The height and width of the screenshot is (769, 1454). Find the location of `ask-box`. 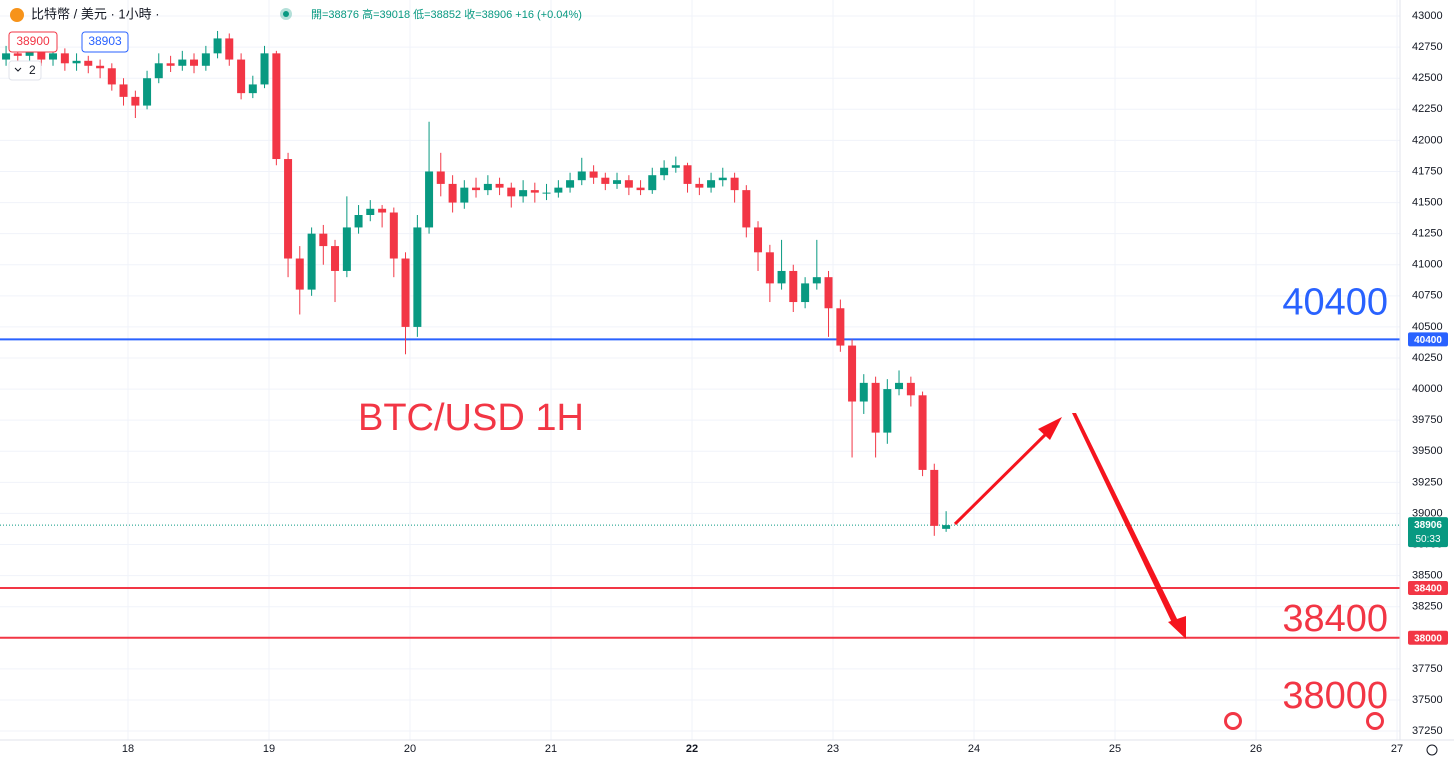

ask-box is located at coordinates (105, 42).